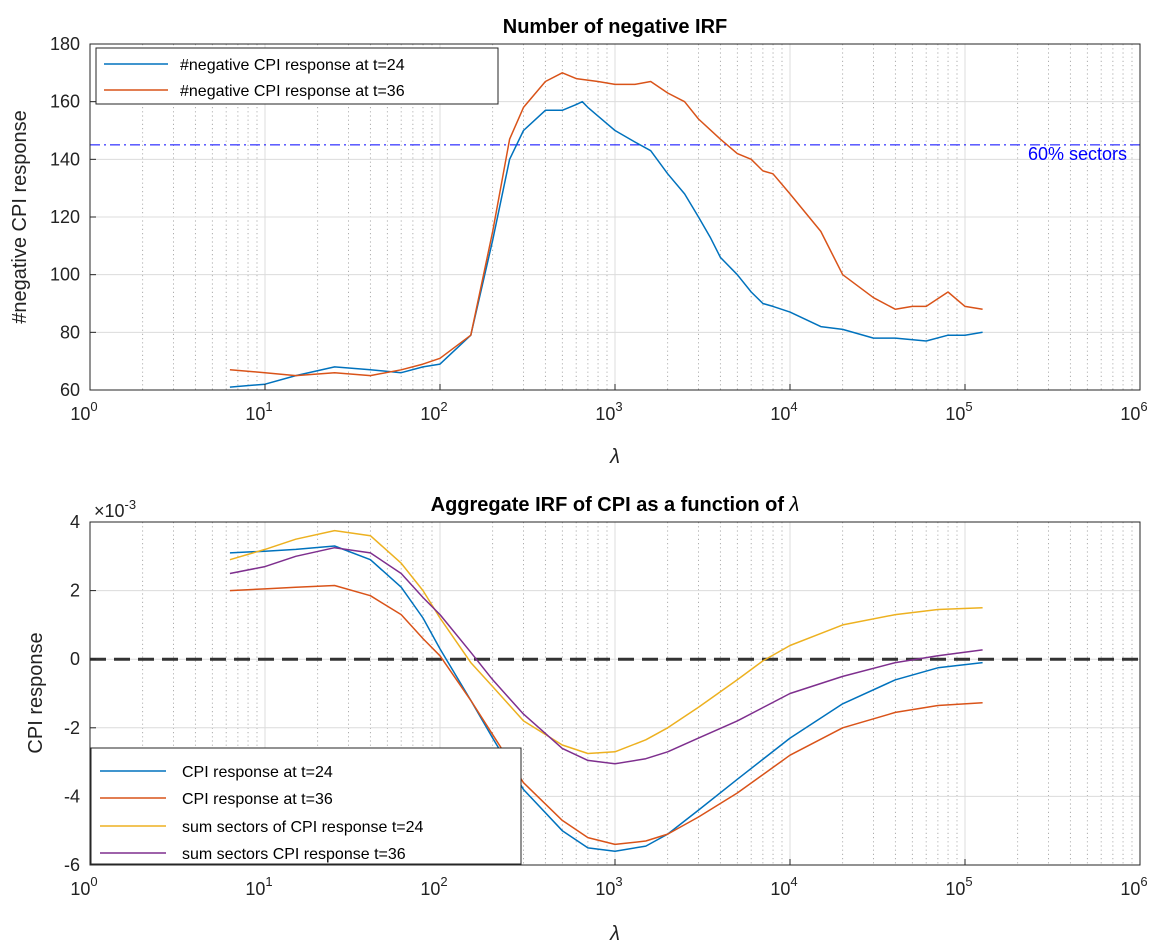  What do you see at coordinates (70, 390) in the screenshot?
I see `y-tick-label: 60` at bounding box center [70, 390].